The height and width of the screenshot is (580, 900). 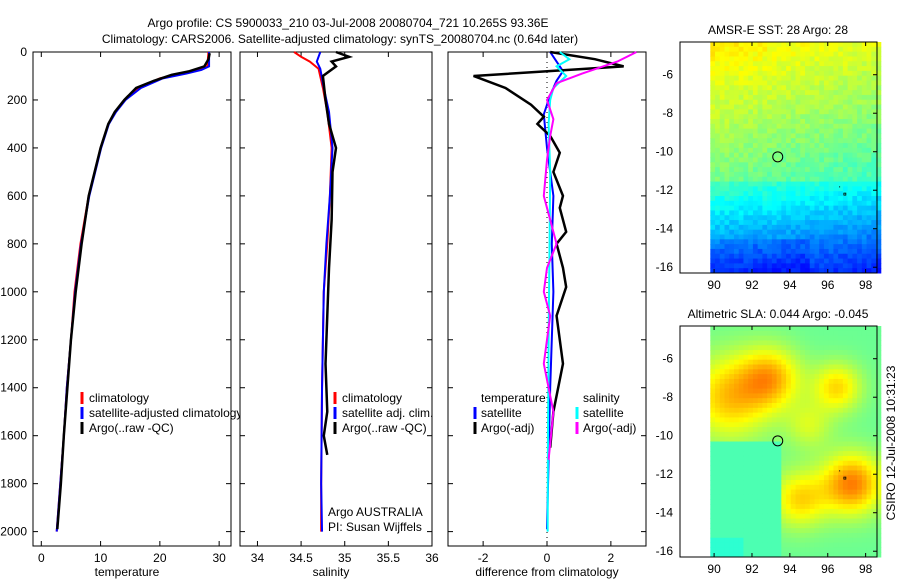 I want to click on sst-map-title: AMSR-E SST: 28 Argo: 28, so click(x=778, y=30).